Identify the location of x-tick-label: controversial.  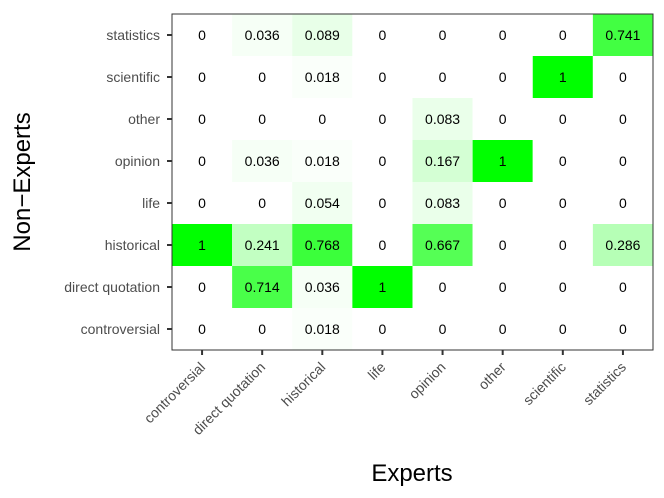
(174, 392).